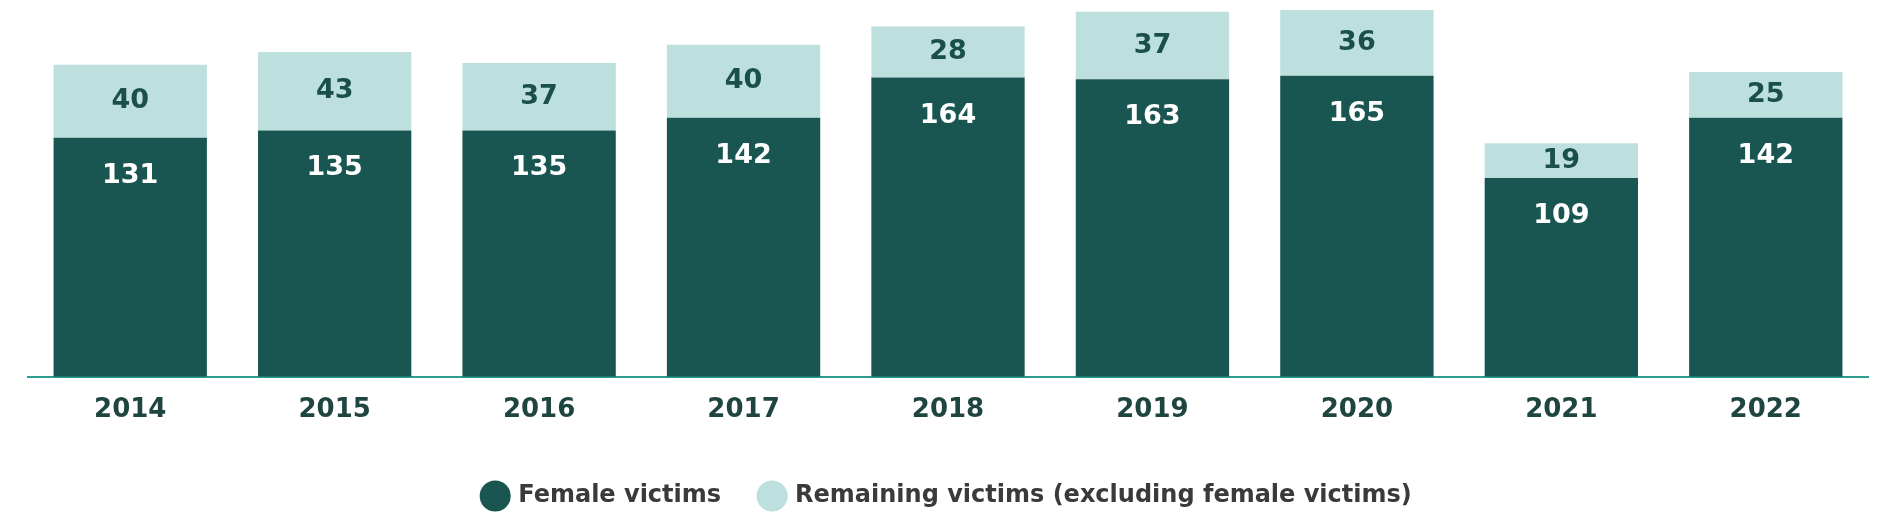 This screenshot has height=528, width=1888. I want to click on legend-label: Female victims, so click(620, 494).